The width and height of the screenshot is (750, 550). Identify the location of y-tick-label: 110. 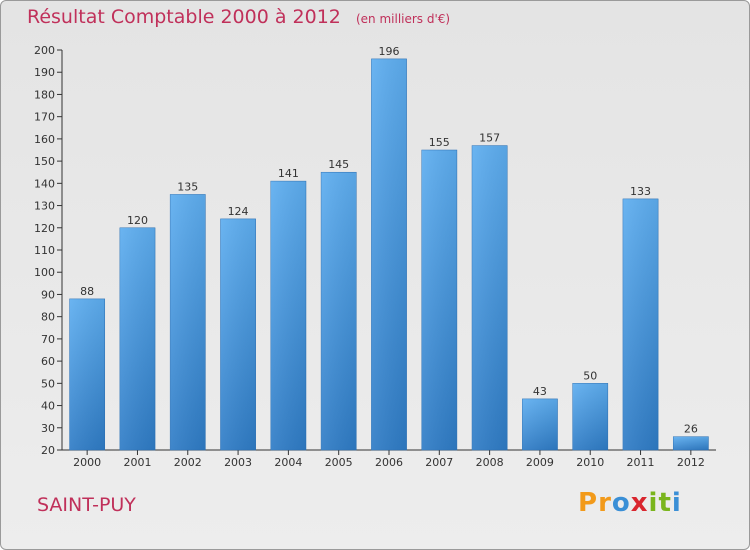
(44, 250).